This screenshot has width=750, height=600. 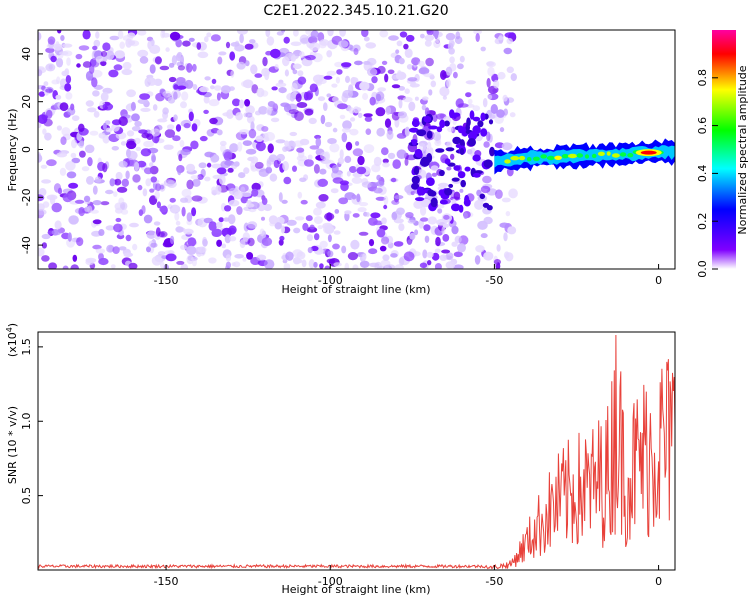 What do you see at coordinates (31, 150) in the screenshot?
I see `top-y-axis: -40 -20 0 20 40` at bounding box center [31, 150].